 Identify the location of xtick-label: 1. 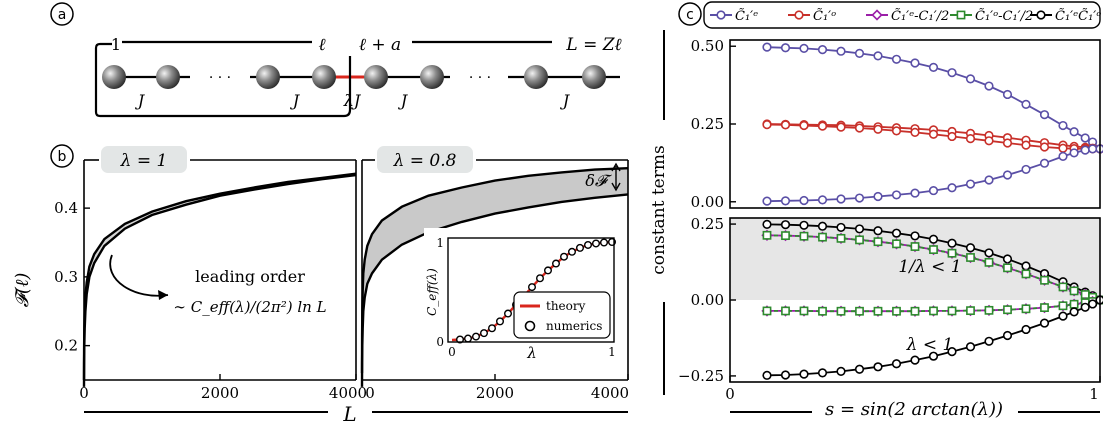
(1094, 394).